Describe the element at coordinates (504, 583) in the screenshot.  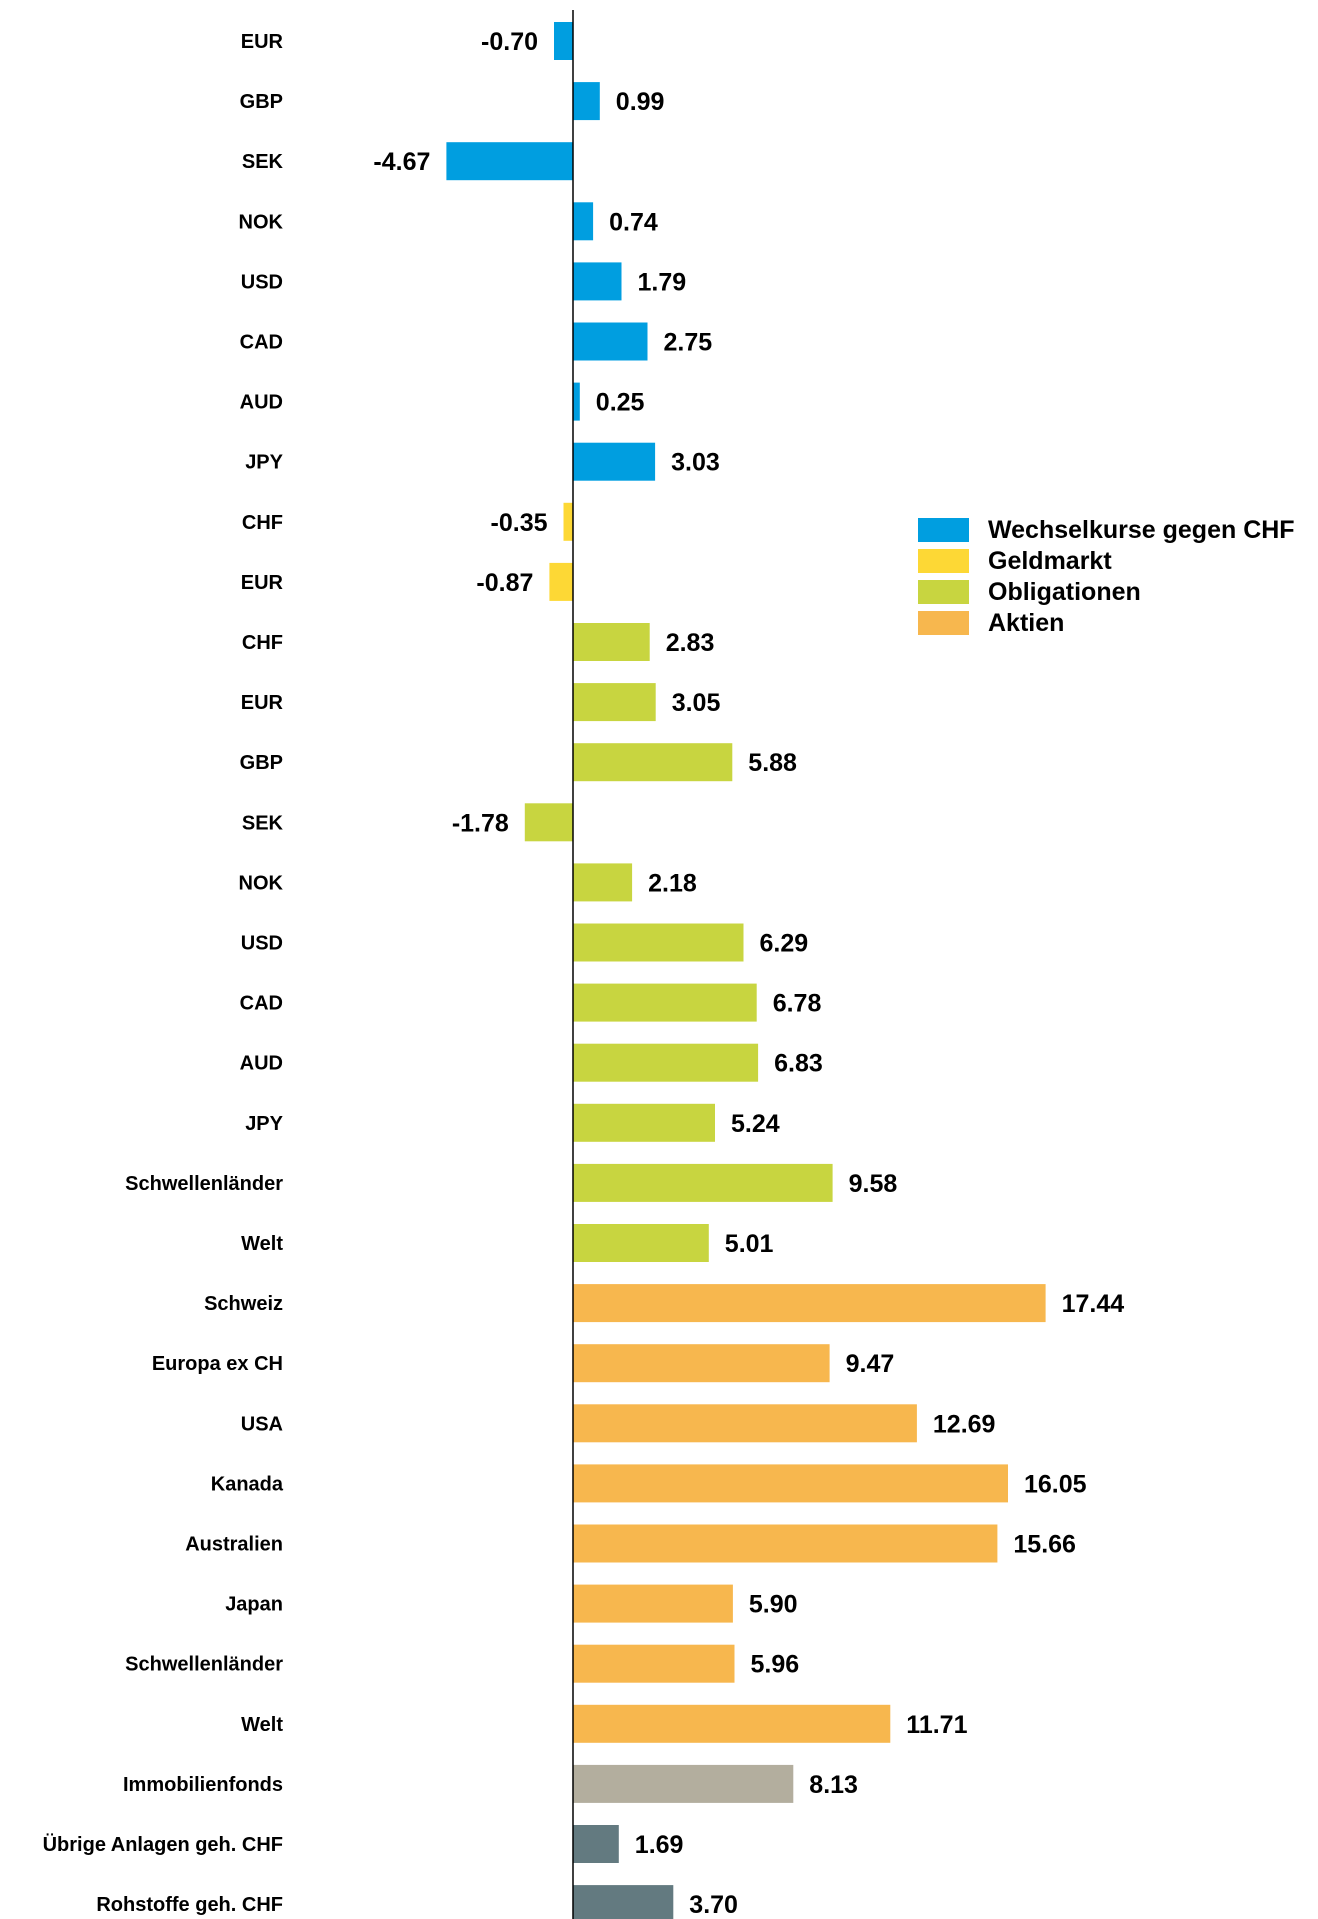
I see `value-label-9: -0.87` at that location.